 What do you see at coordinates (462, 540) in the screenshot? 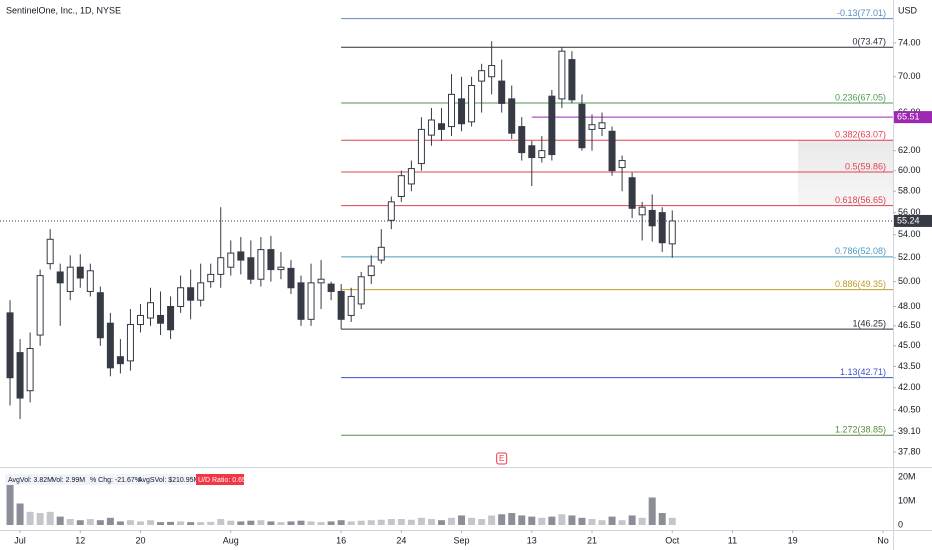
I see `x-tick-label: Sep` at bounding box center [462, 540].